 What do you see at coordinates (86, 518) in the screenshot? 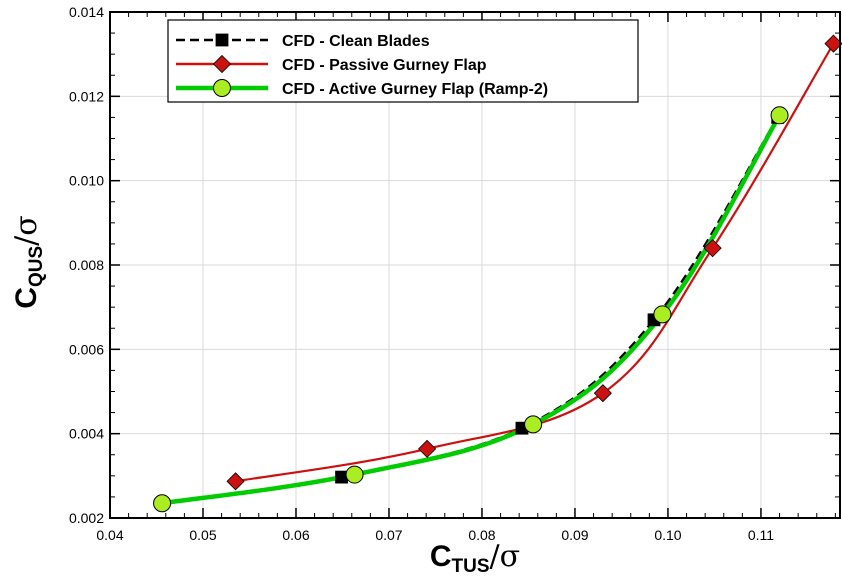
I see `y-tick-label: 0.002` at bounding box center [86, 518].